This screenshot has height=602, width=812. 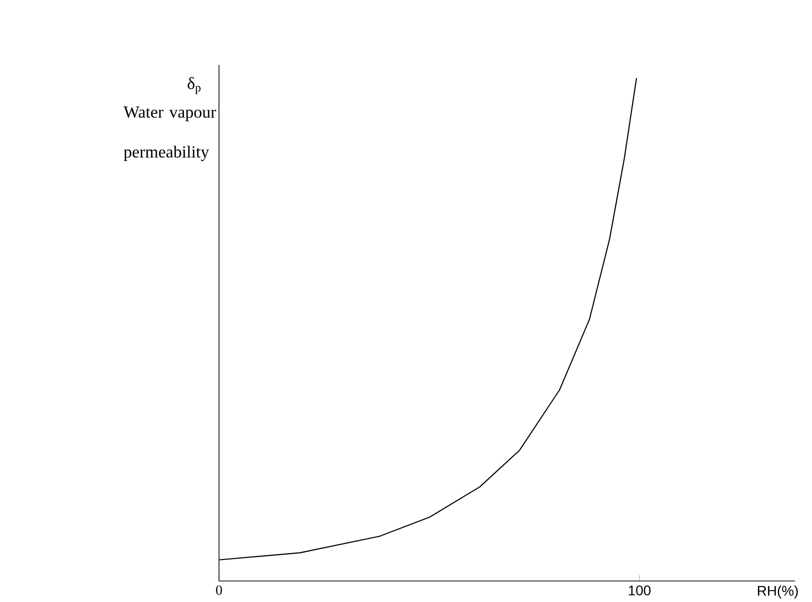 What do you see at coordinates (778, 592) in the screenshot?
I see `x-axis-title: RH(%)` at bounding box center [778, 592].